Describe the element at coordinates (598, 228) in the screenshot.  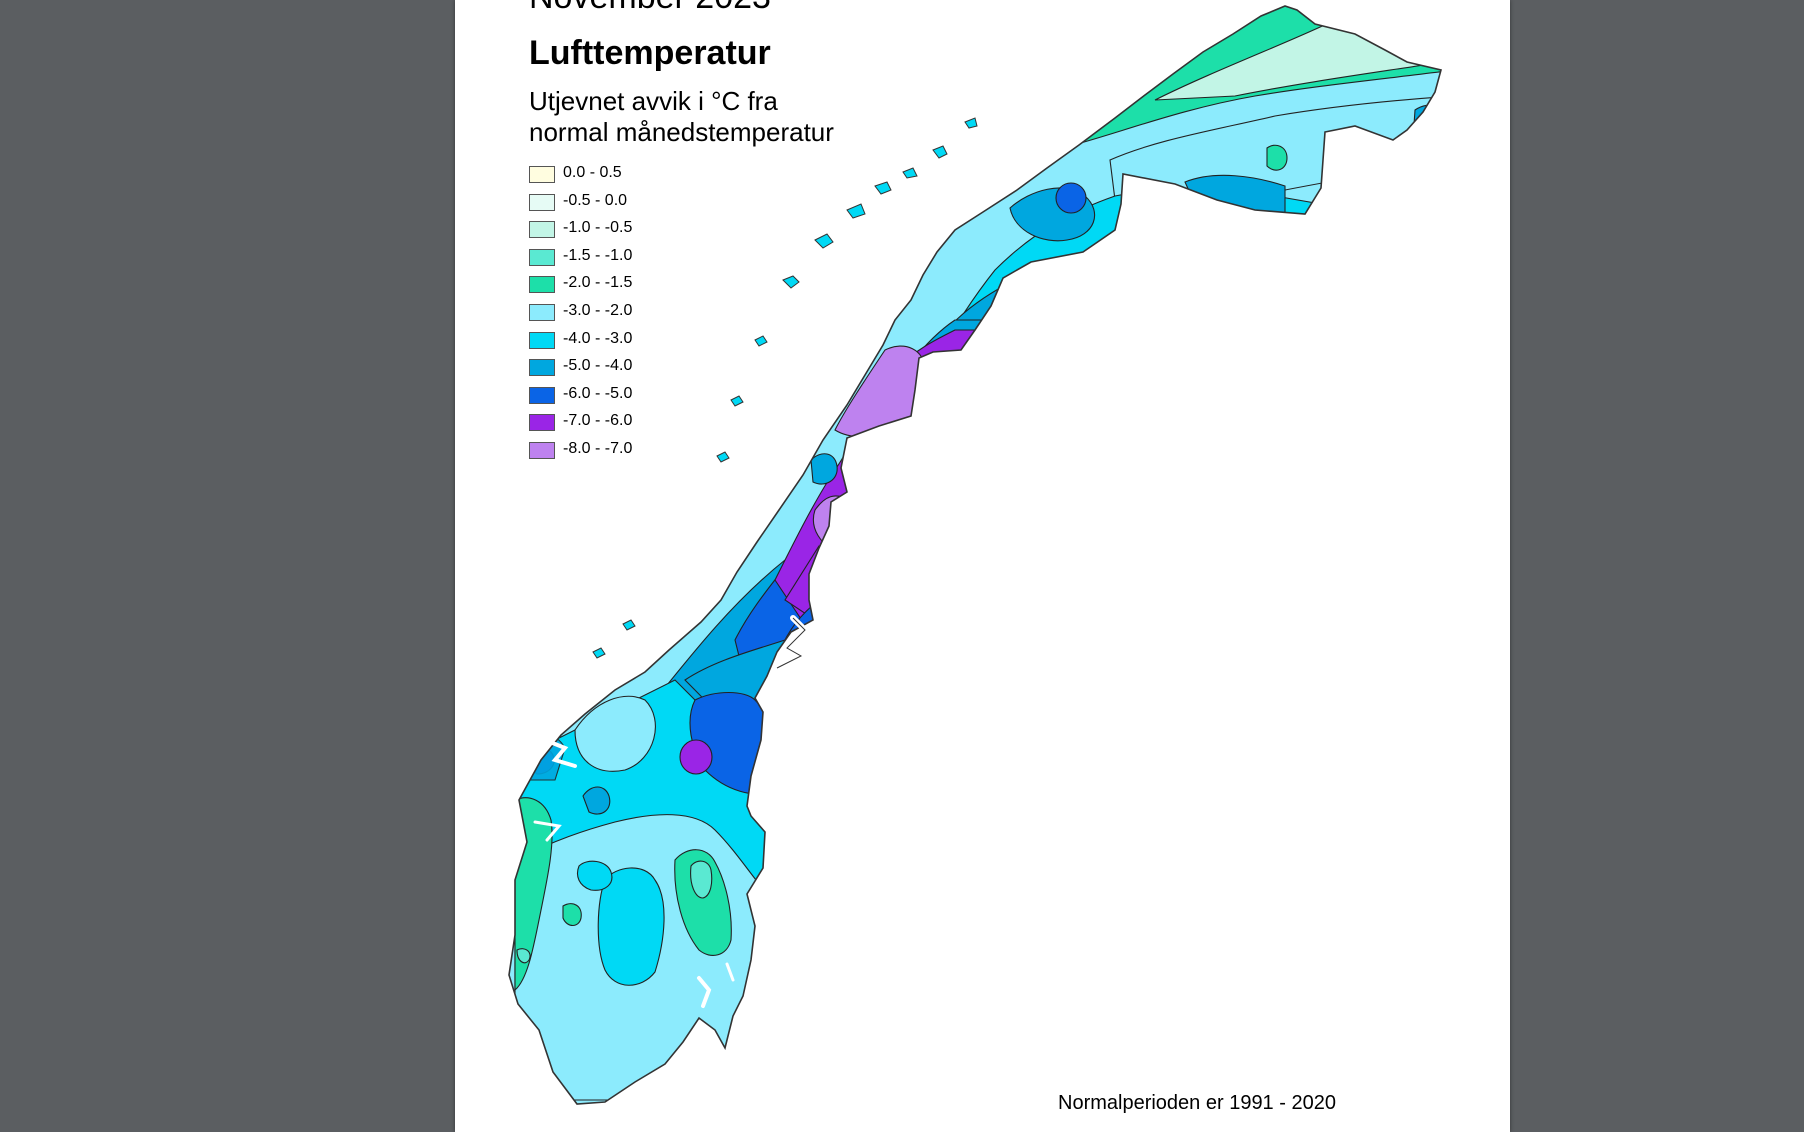
I see `legend-label: -1.0 - -0.5` at that location.